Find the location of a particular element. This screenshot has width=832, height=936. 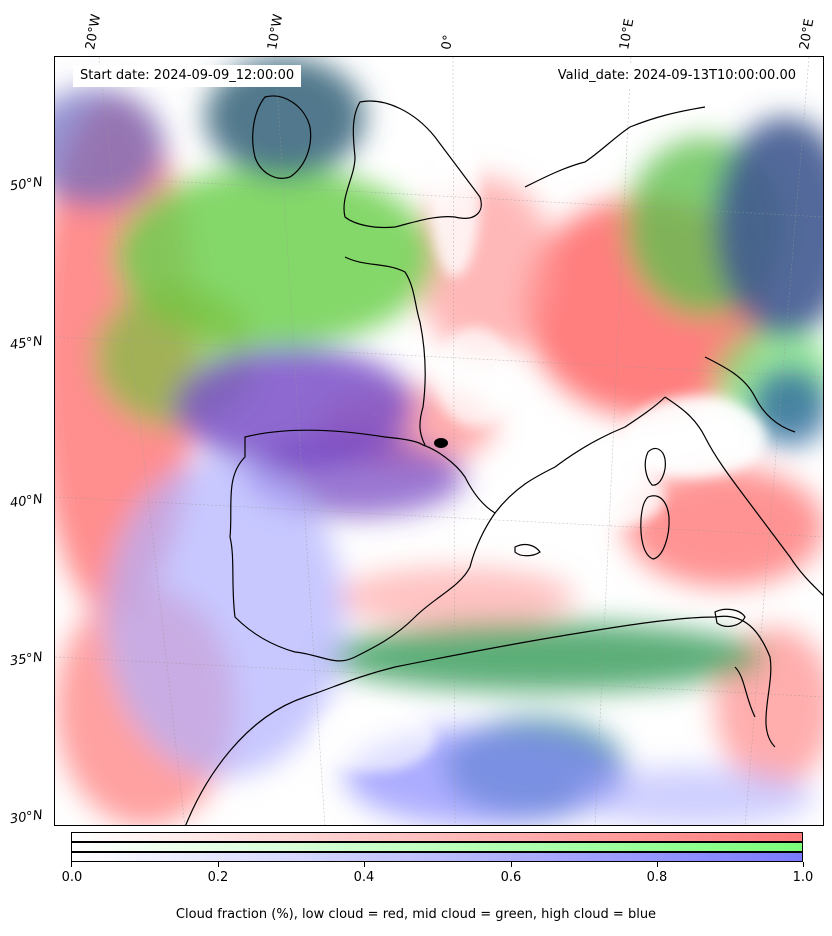

colorbar-high-cloud is located at coordinates (437, 857).